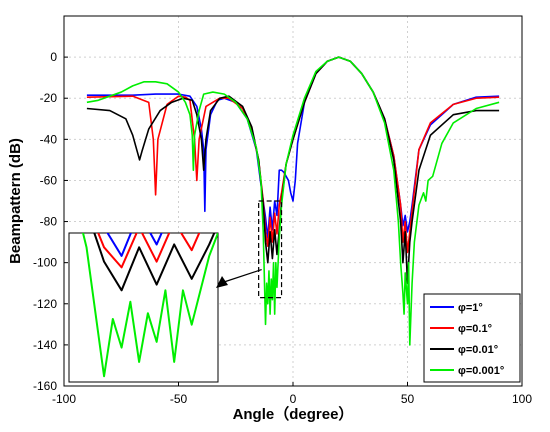  Describe the element at coordinates (49, 139) in the screenshot. I see `y-tick-label: -40` at that location.